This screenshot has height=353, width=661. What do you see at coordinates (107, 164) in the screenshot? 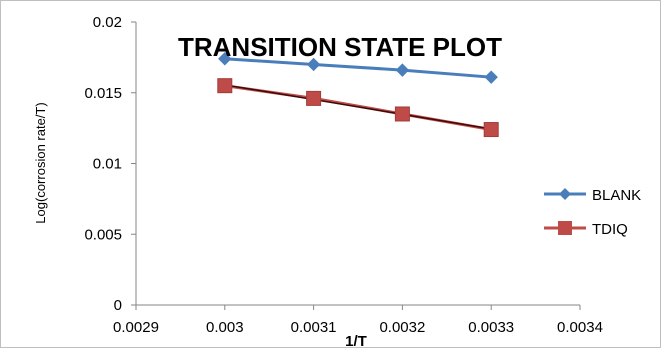
I see `y-tick-label: 0.01` at bounding box center [107, 164].